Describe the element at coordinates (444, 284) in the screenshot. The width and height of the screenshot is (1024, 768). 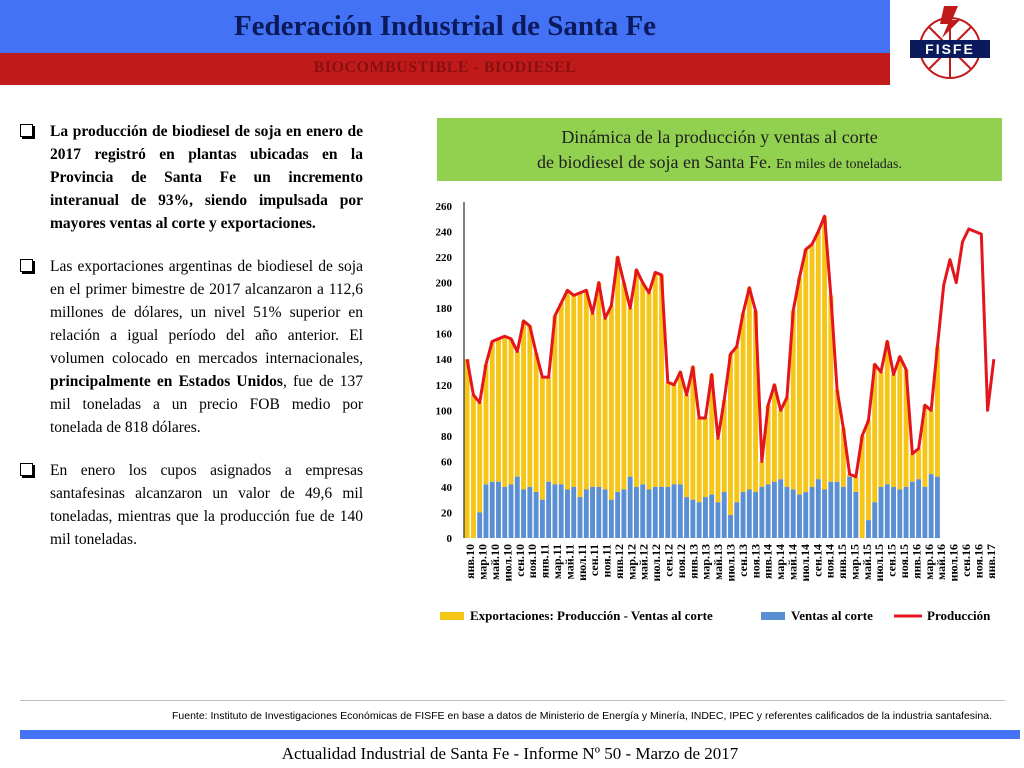
I see `y-tick-label: 200` at that location.